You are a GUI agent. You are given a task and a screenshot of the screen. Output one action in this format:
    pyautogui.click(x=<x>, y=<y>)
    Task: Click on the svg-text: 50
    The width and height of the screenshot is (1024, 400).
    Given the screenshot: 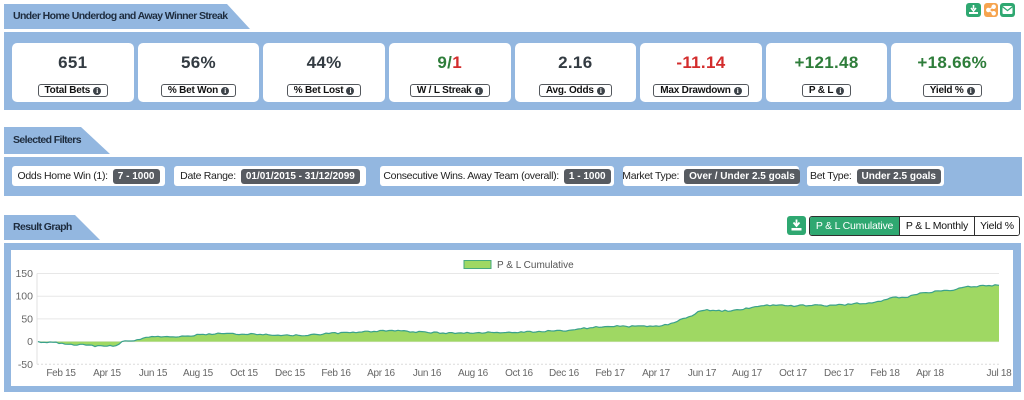 What is the action you would take?
    pyautogui.click(x=27, y=319)
    